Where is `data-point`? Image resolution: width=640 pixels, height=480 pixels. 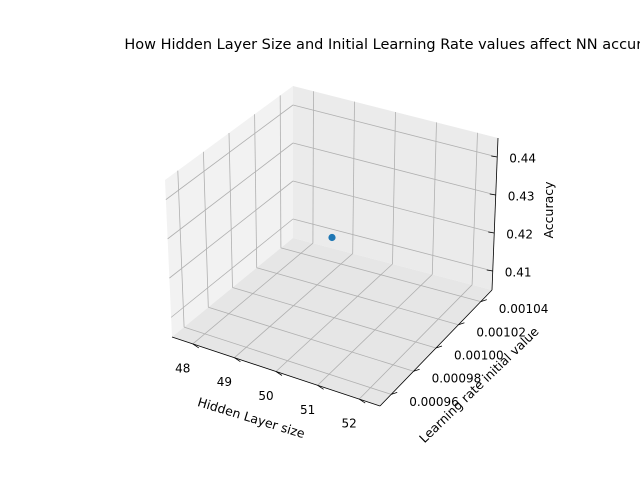
data-point is located at coordinates (332, 237).